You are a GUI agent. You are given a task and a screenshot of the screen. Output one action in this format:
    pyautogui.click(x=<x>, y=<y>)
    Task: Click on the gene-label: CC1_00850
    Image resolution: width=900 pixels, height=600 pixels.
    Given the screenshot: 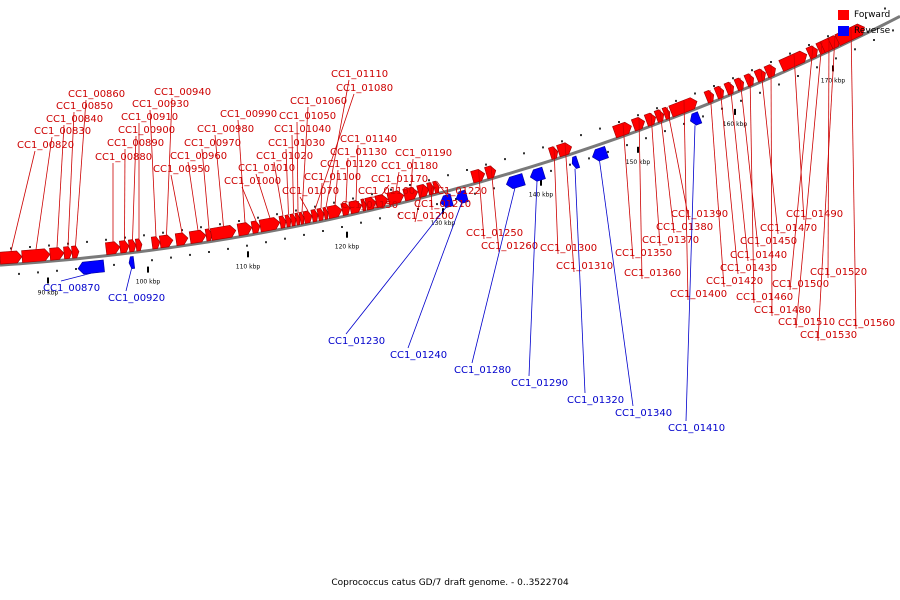 What is the action you would take?
    pyautogui.click(x=84, y=106)
    